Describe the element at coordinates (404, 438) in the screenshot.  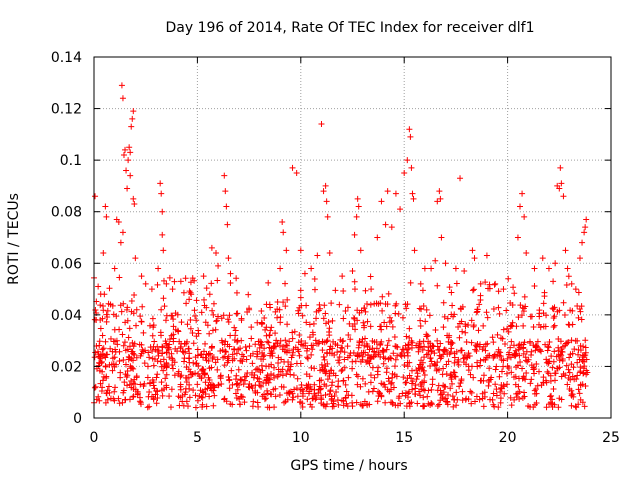
I see `x-tick-label: 15` at that location.